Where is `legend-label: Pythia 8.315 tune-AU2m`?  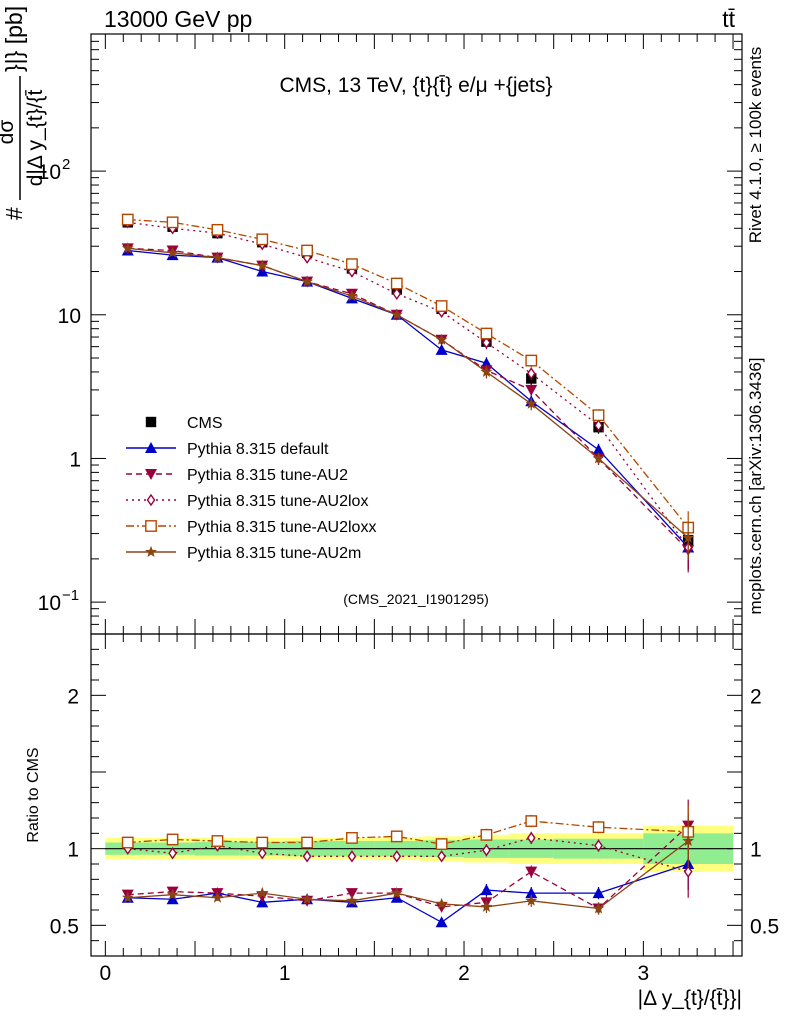
legend-label: Pythia 8.315 tune-AU2m is located at coordinates (274, 553).